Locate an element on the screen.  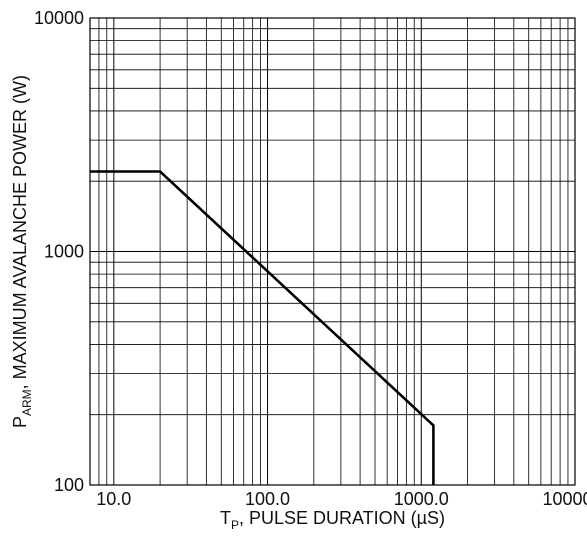
y-axis-title: PARM, MAXIMUM AVALANCHE POWER (W) is located at coordinates (22, 251).